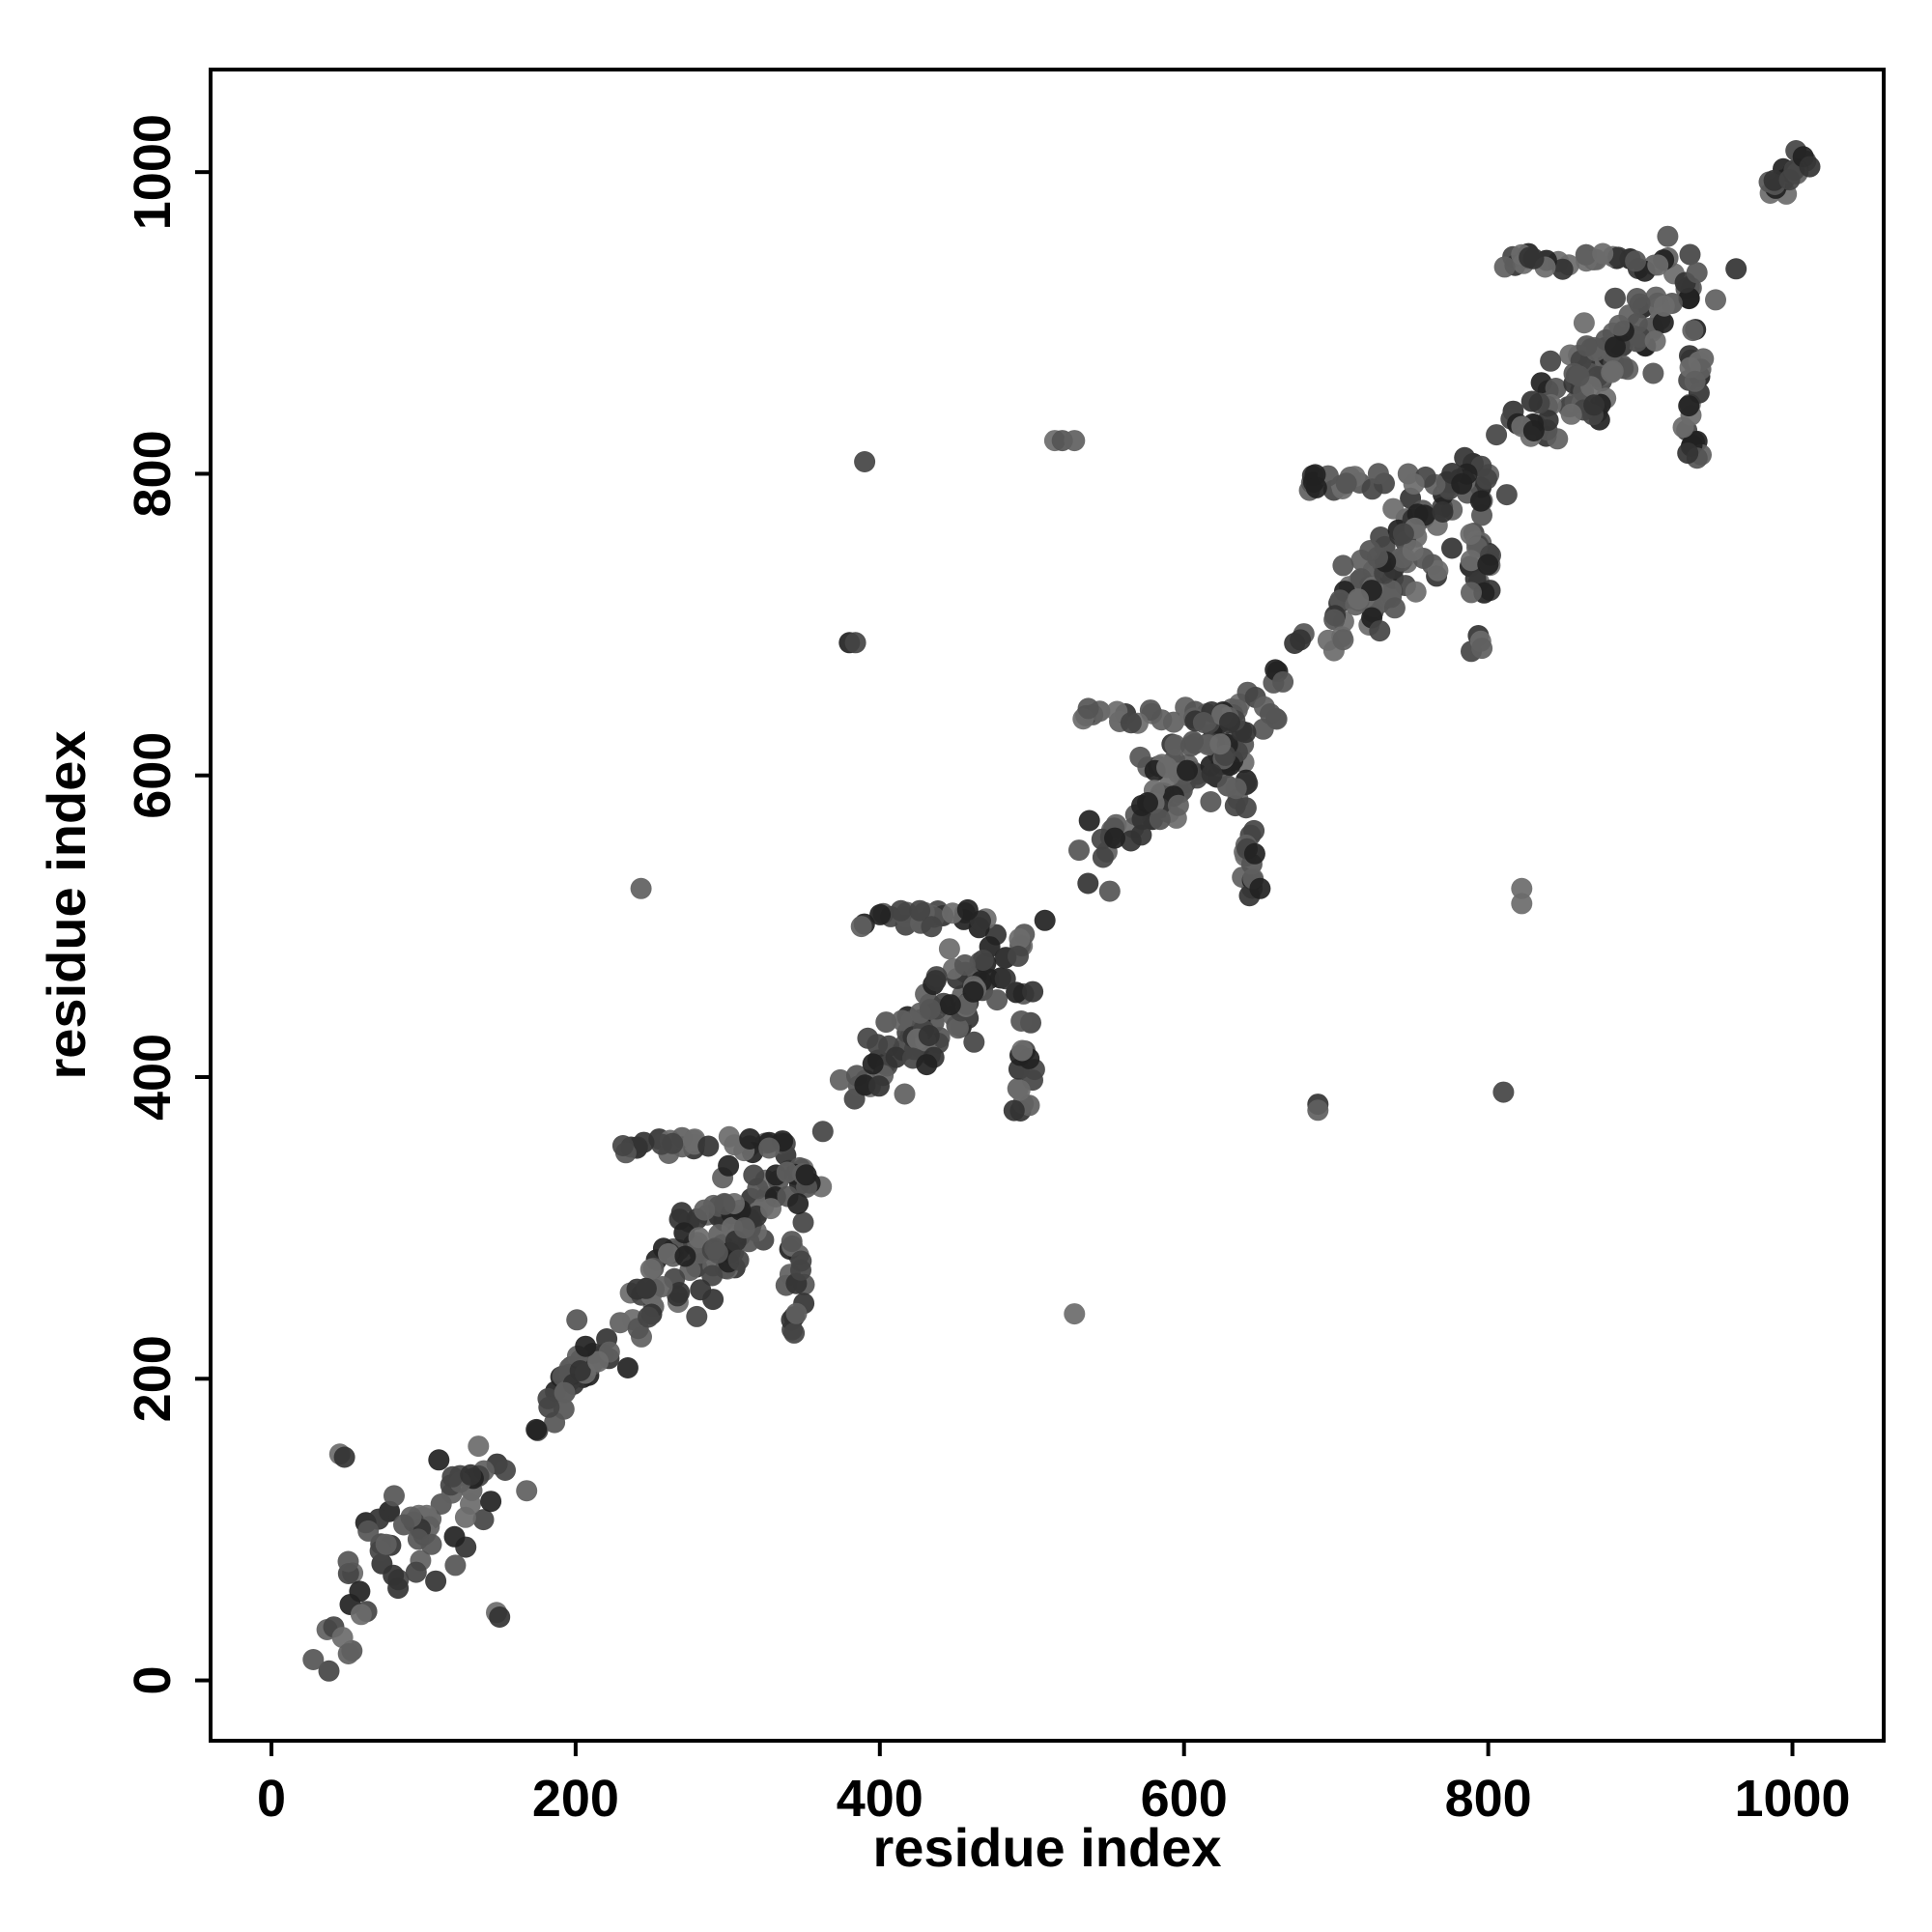 This screenshot has height=1932, width=1932. I want to click on x-axis-title: residue index, so click(1046, 1847).